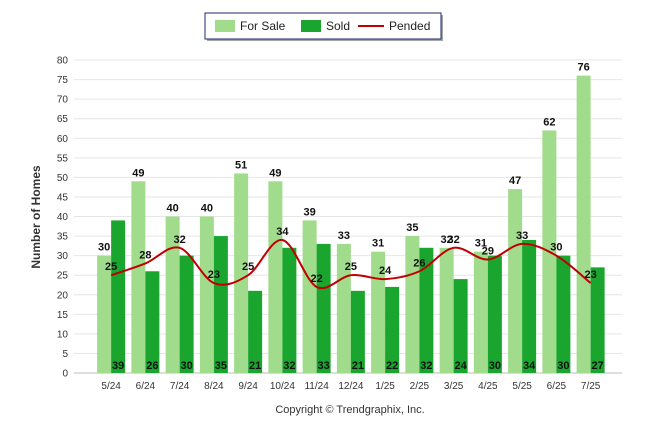 This screenshot has height=434, width=646. What do you see at coordinates (225, 26) in the screenshot?
I see `legend-swatch-for-sale` at bounding box center [225, 26].